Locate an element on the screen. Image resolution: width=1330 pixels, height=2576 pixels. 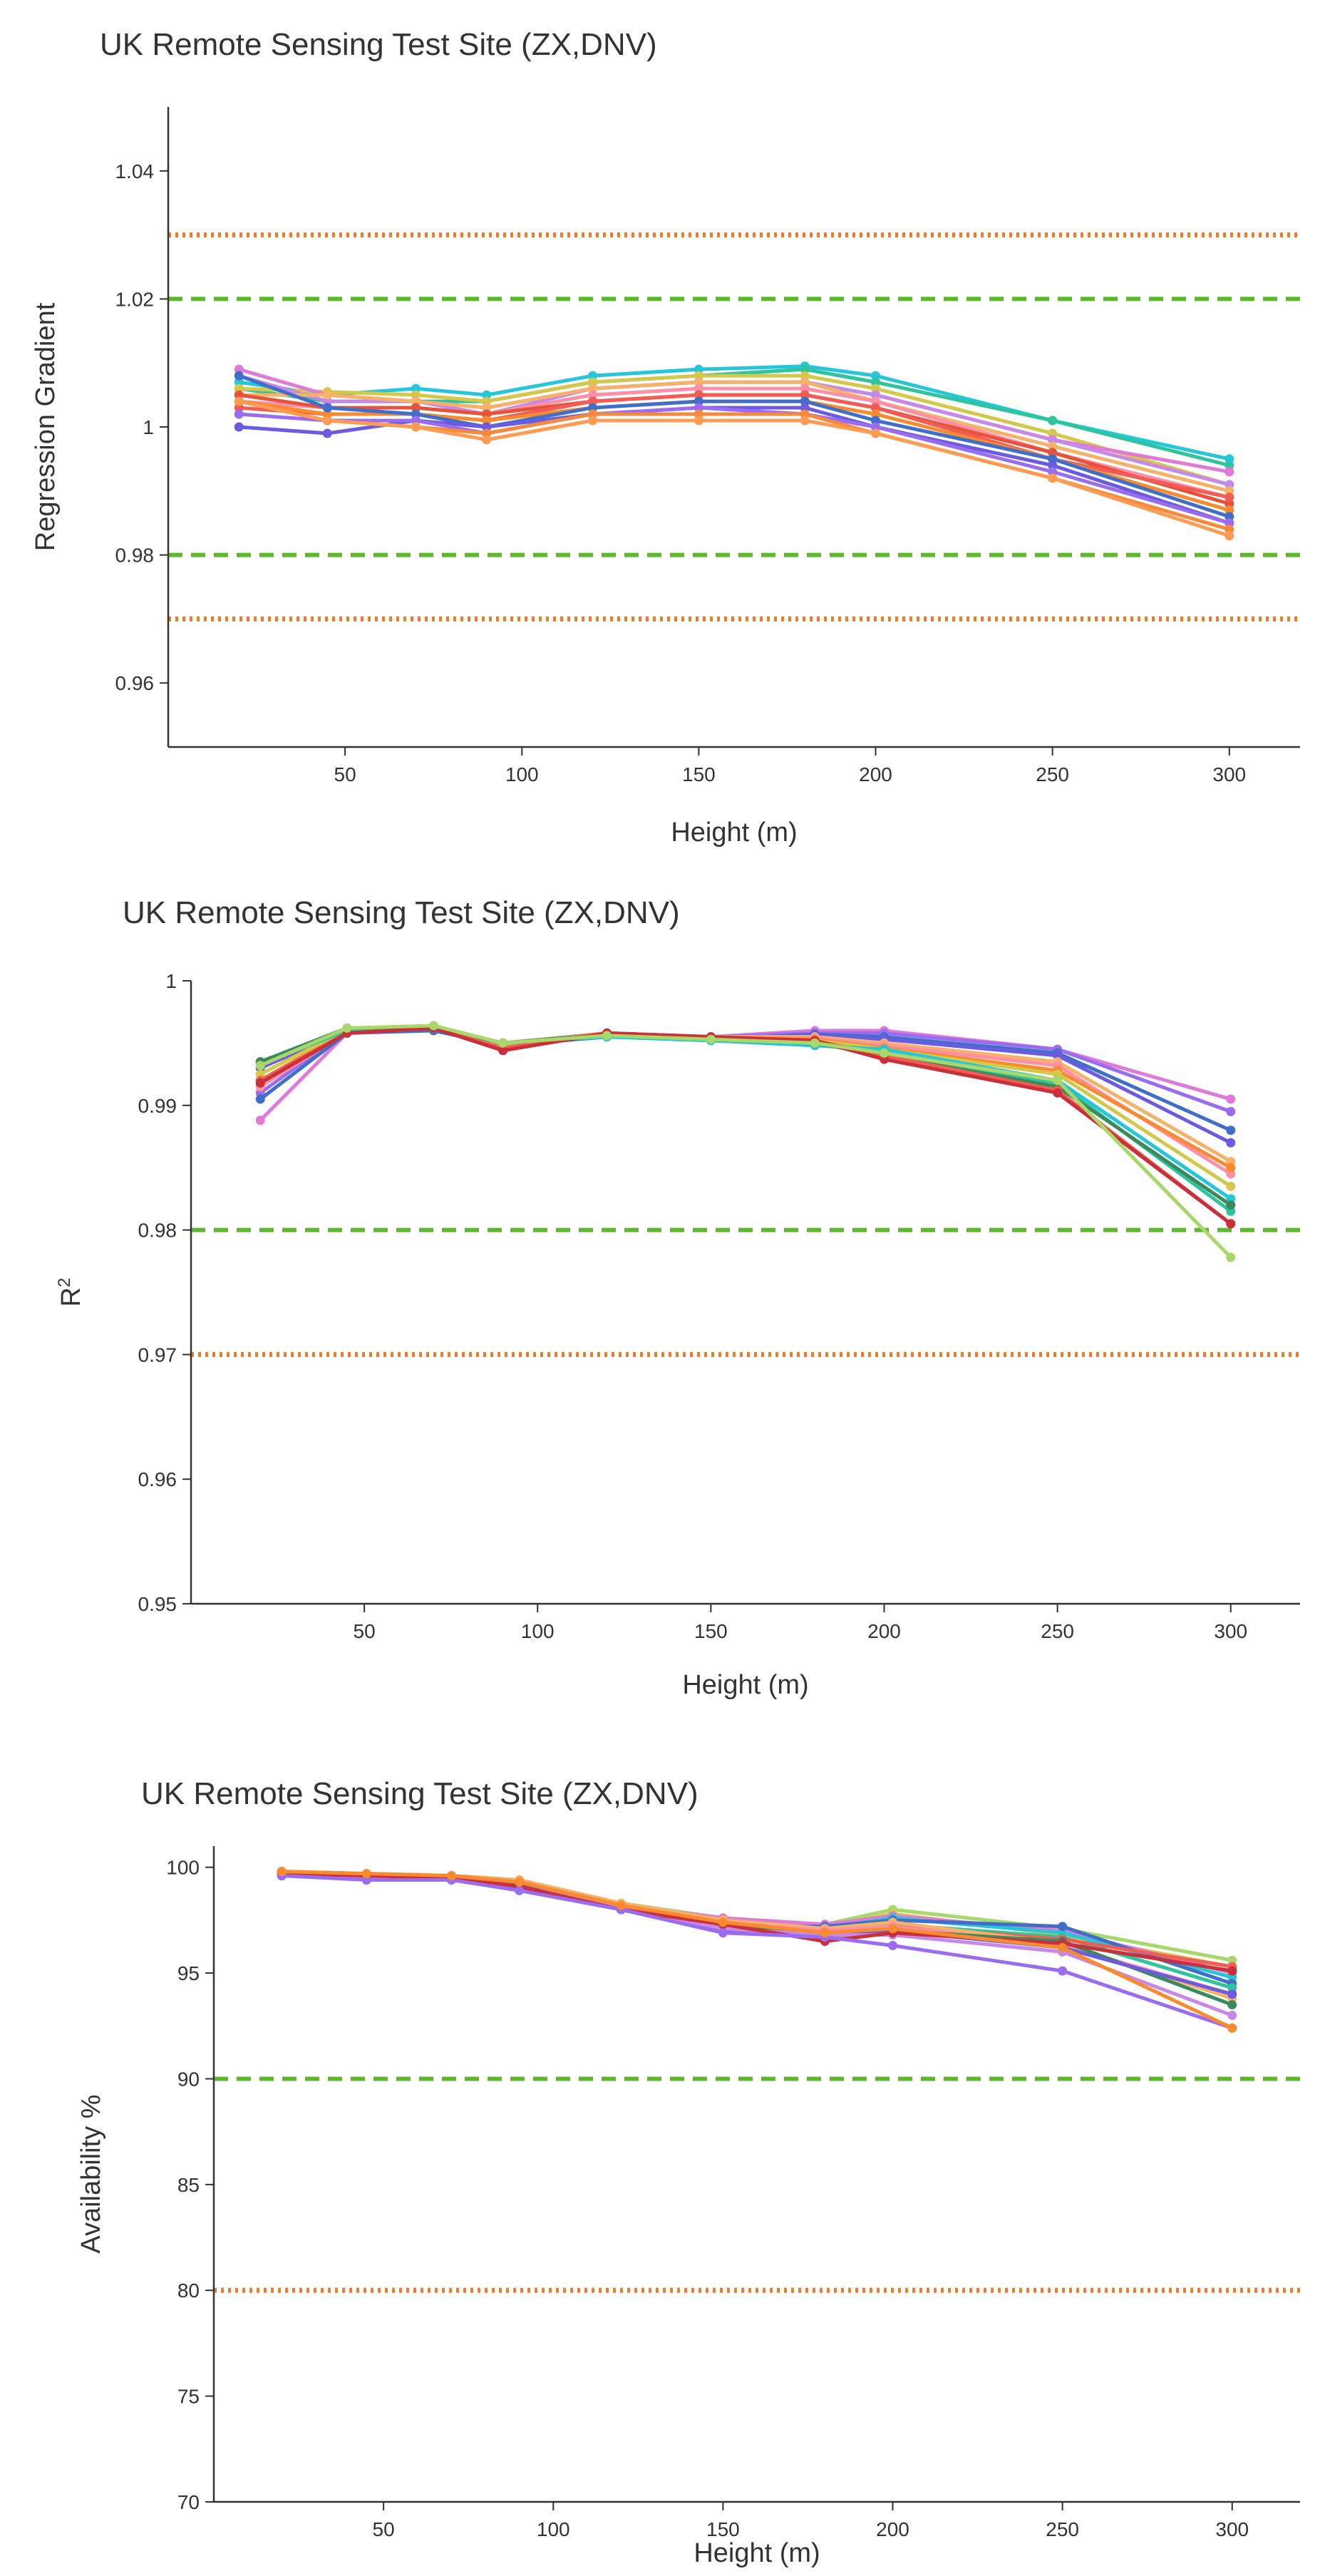
r-squared-y-tick-label: 0.99 is located at coordinates (157, 1106).